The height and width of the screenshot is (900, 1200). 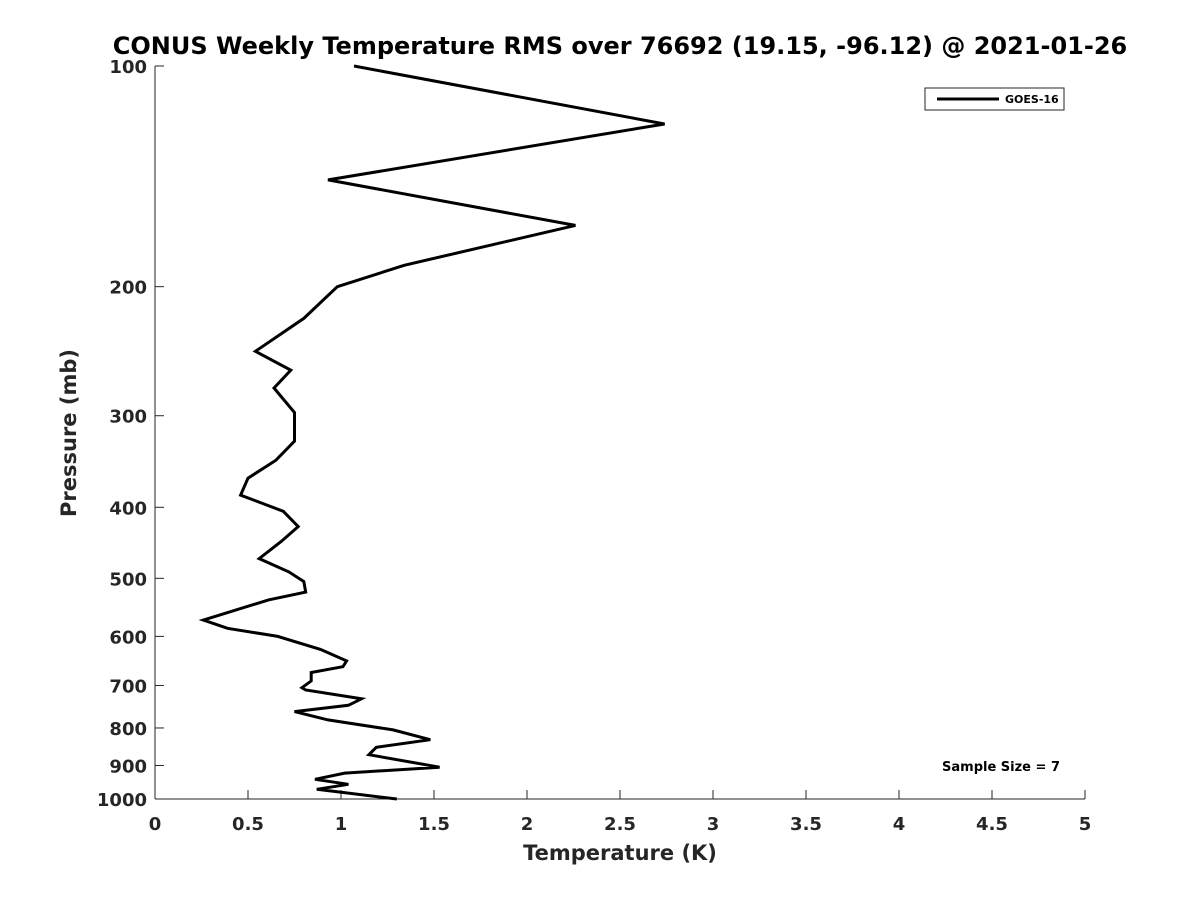 I want to click on x-axis-label: Temperature (K), so click(x=620, y=853).